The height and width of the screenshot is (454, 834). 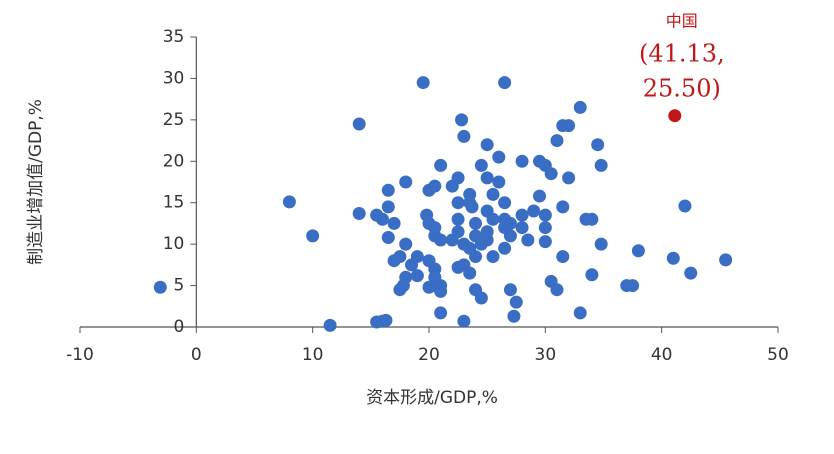 I want to click on highlight-point, so click(x=675, y=116).